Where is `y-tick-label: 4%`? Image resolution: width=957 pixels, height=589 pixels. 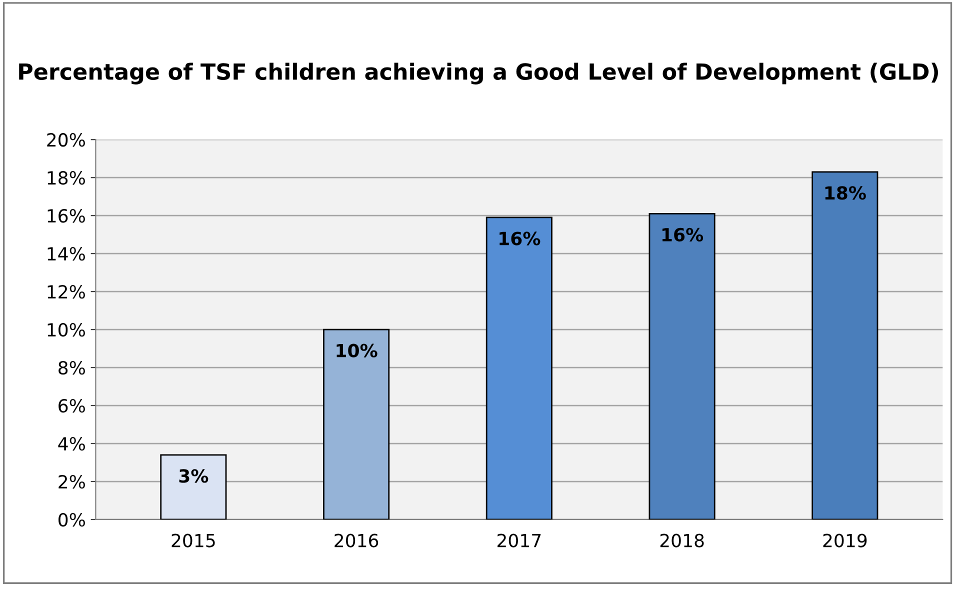 y-tick-label: 4% is located at coordinates (71, 443).